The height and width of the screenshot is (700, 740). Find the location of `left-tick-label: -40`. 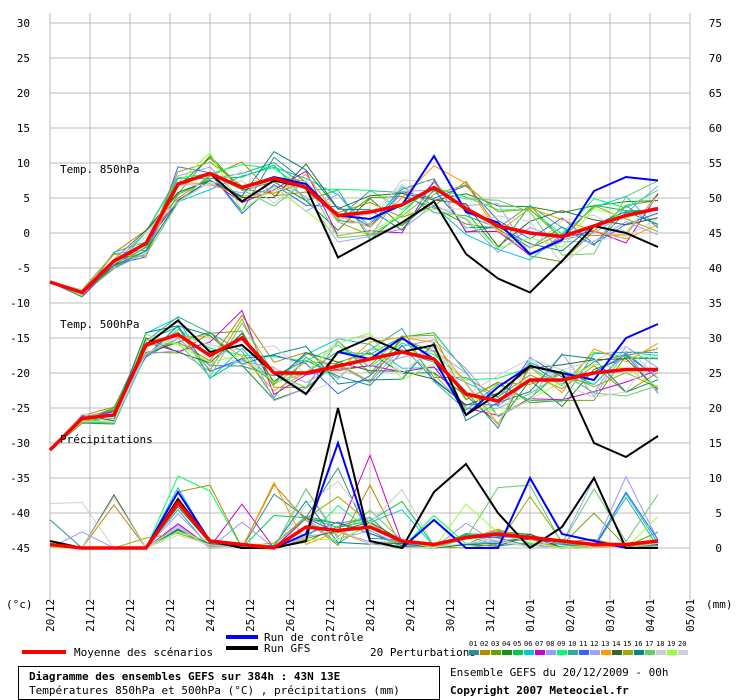

left-tick-label: -40 is located at coordinates (20, 513).